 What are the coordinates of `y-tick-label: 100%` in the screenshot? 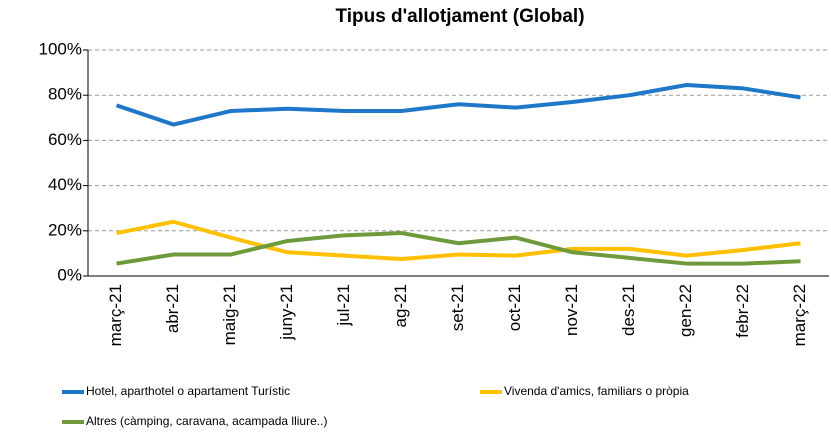 It's located at (60, 48).